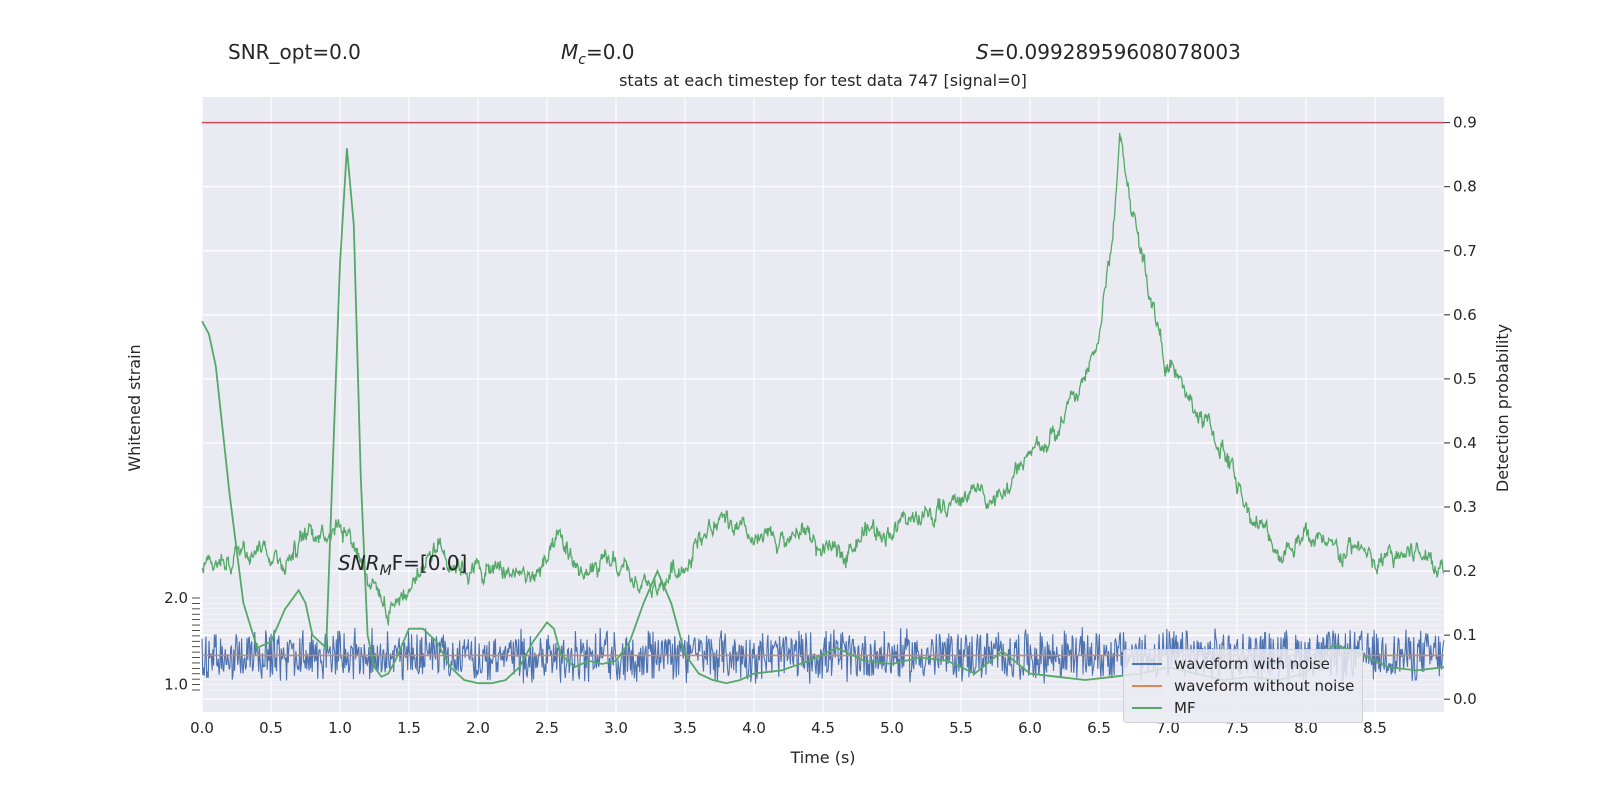 Image resolution: width=1600 pixels, height=800 pixels. What do you see at coordinates (1147, 664) in the screenshot?
I see `legend-swatch-noise` at bounding box center [1147, 664].